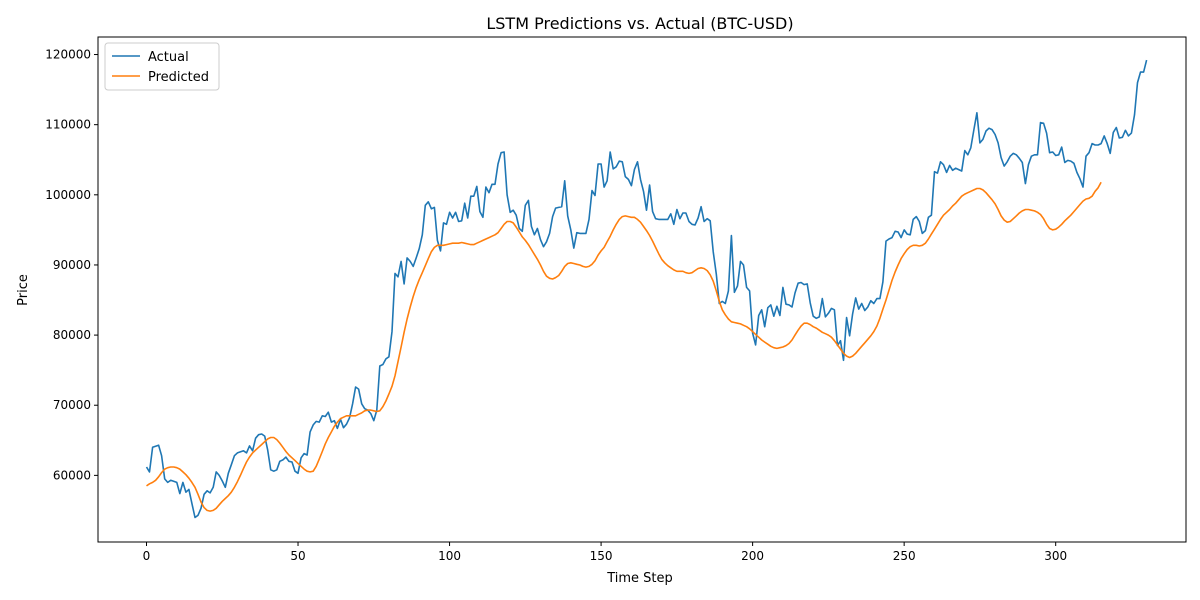 The image size is (1200, 600). I want to click on y-tick-label: 90000, so click(72, 265).